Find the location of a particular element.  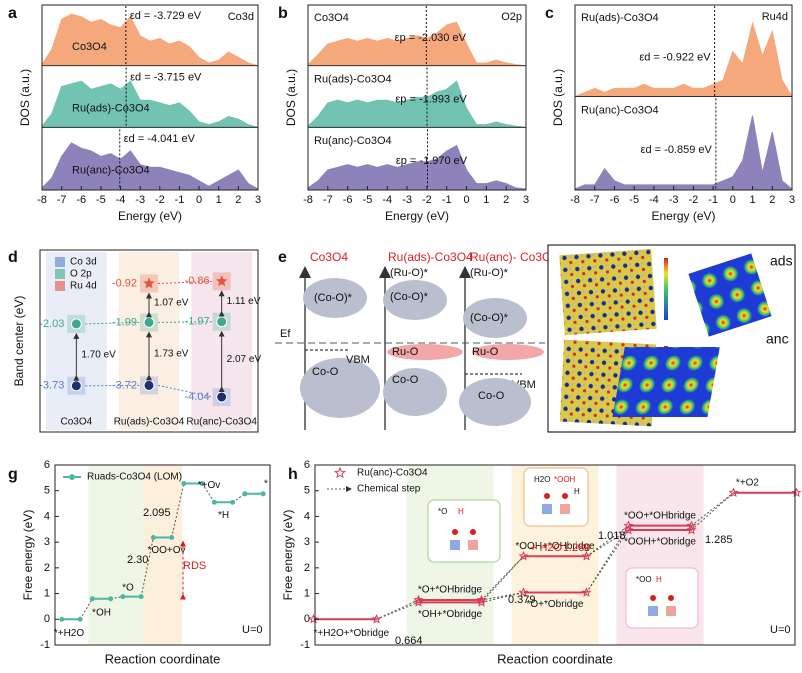

level-label: *OO+*OHbridge is located at coordinates (660, 515).